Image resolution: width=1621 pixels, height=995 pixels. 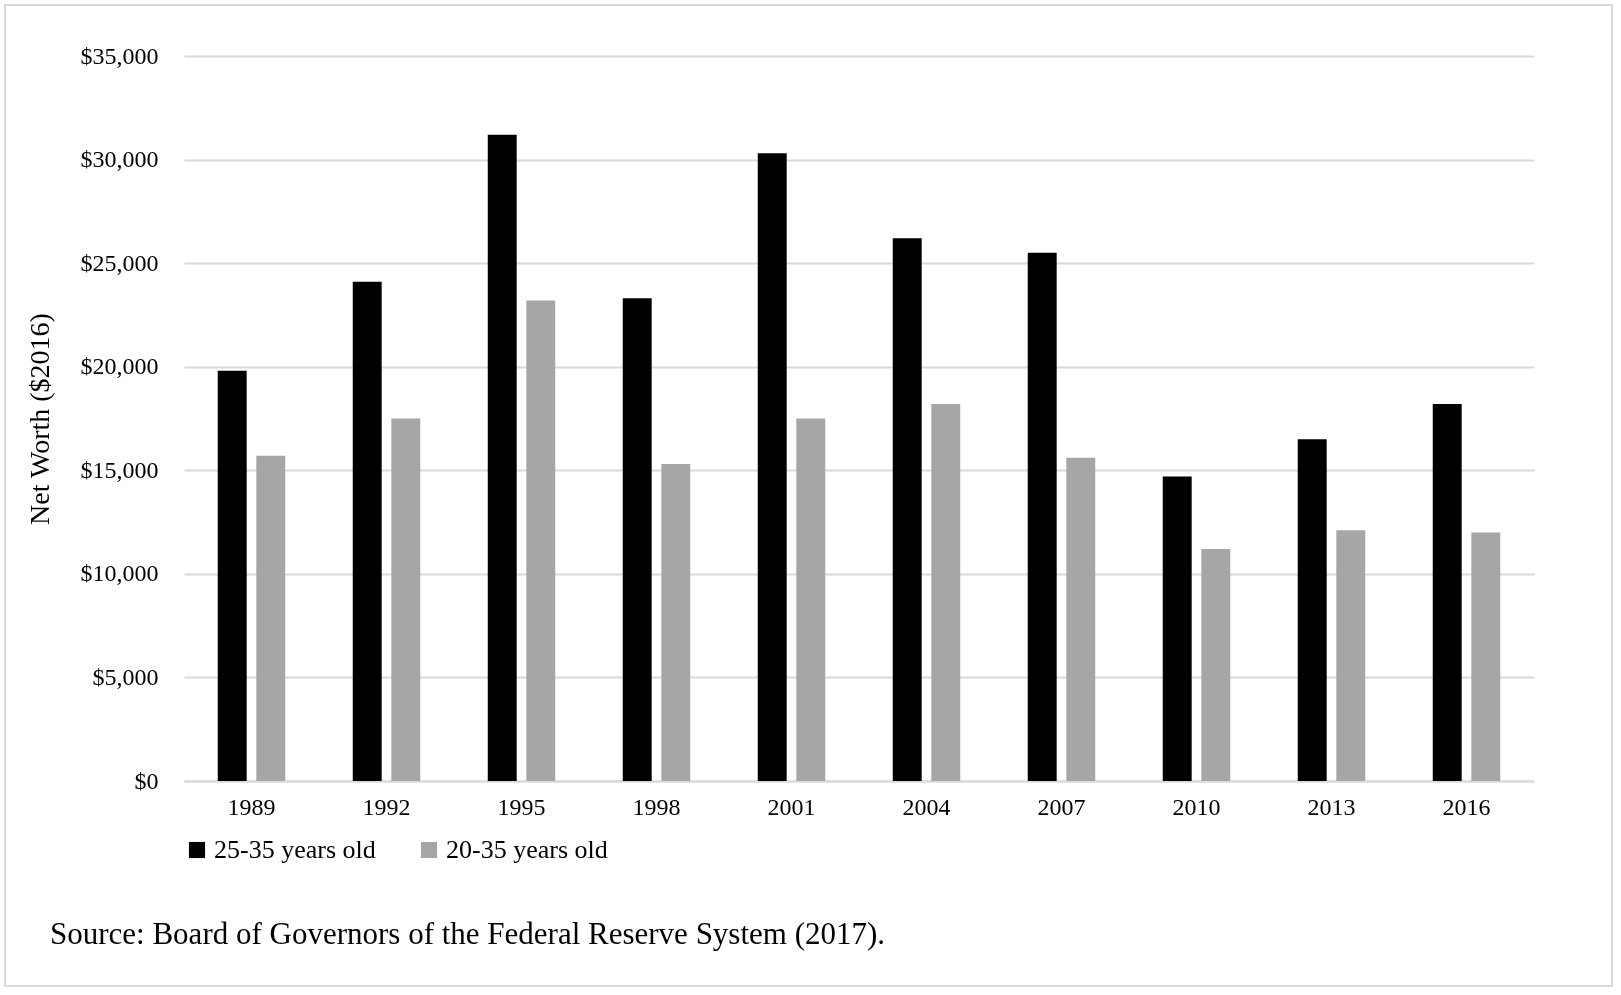 I want to click on y-tick-label: $25,000, so click(x=119, y=262).